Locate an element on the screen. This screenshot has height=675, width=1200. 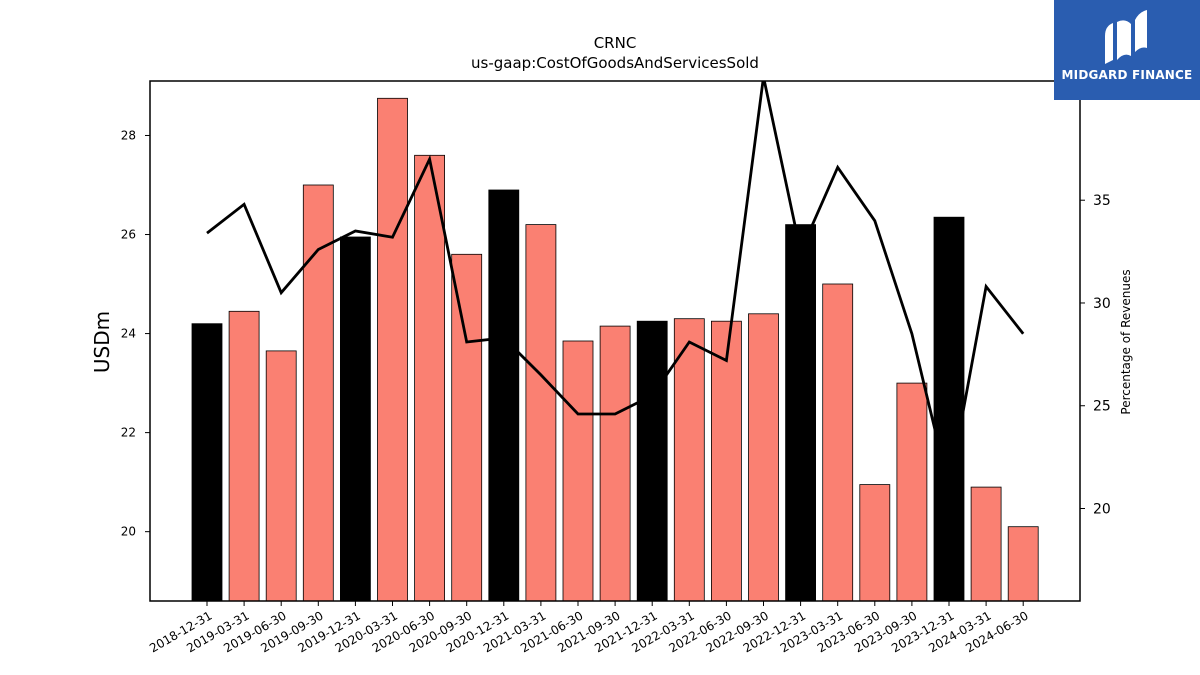
y-tick-label: 20 is located at coordinates (128, 532).